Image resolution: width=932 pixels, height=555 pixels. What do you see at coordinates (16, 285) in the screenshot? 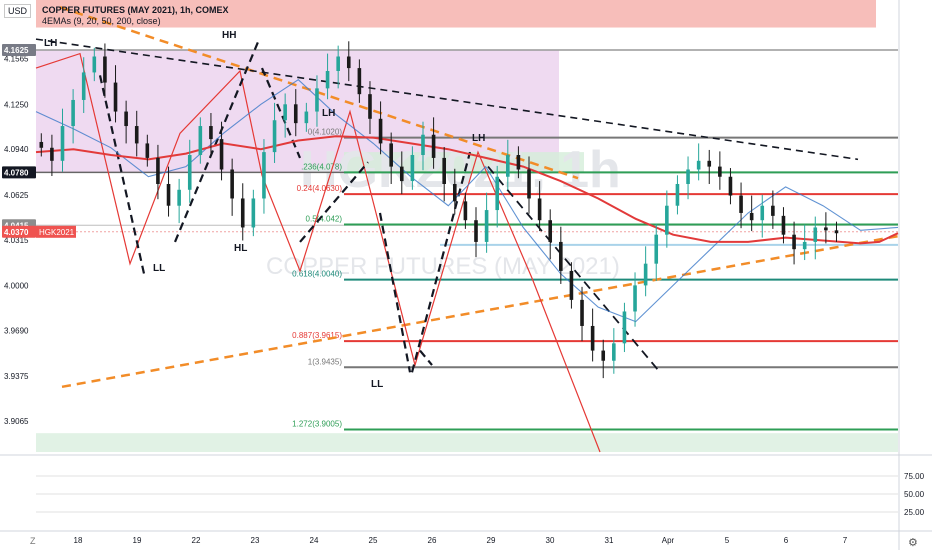
I see `y-tick-label: 4.0000` at bounding box center [16, 285].